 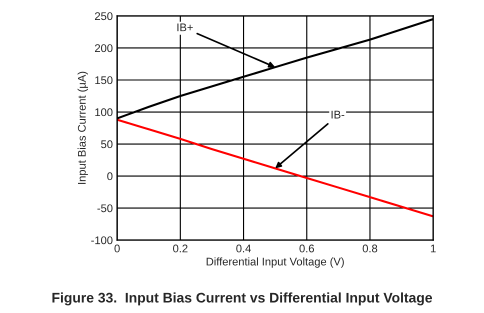 I want to click on y-tick-label: 0, so click(x=110, y=176).